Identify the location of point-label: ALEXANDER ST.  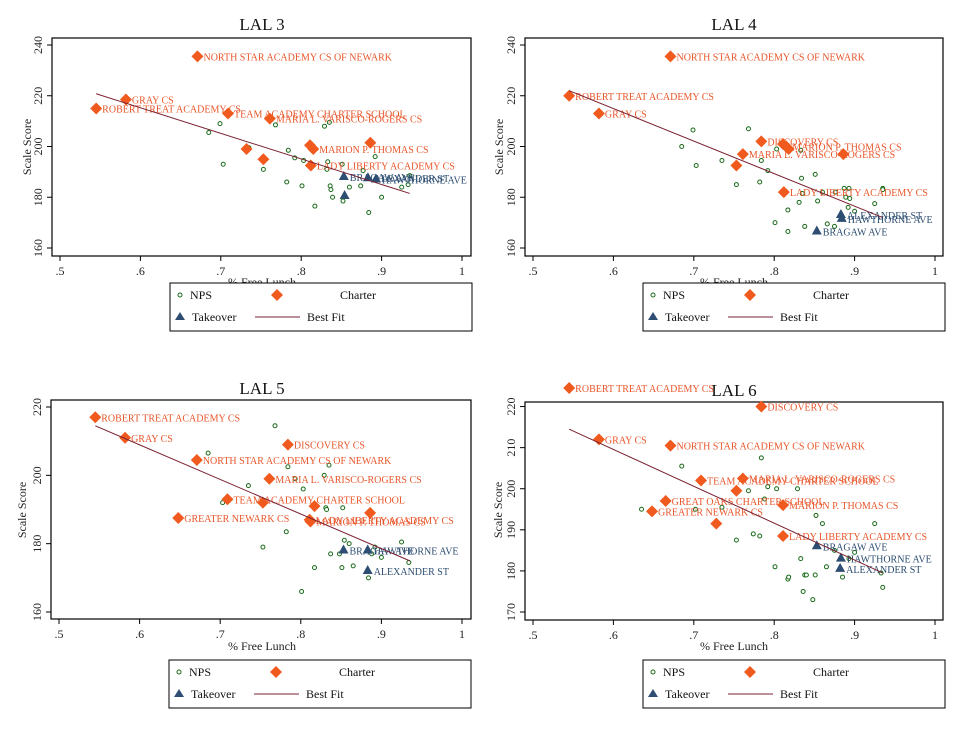
(883, 570).